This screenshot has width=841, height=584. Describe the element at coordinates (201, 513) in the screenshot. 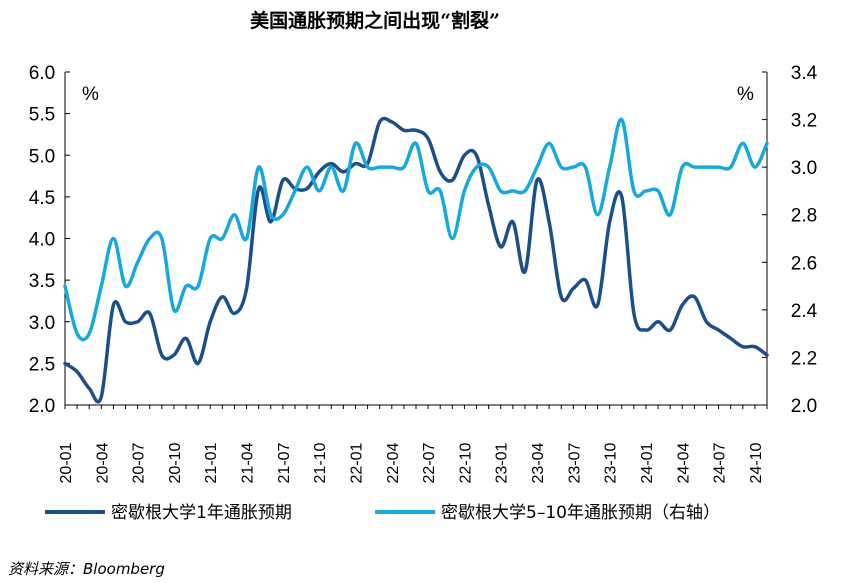

I see `legend-label-1yr: 密歇根大学1年通胀预期` at that location.